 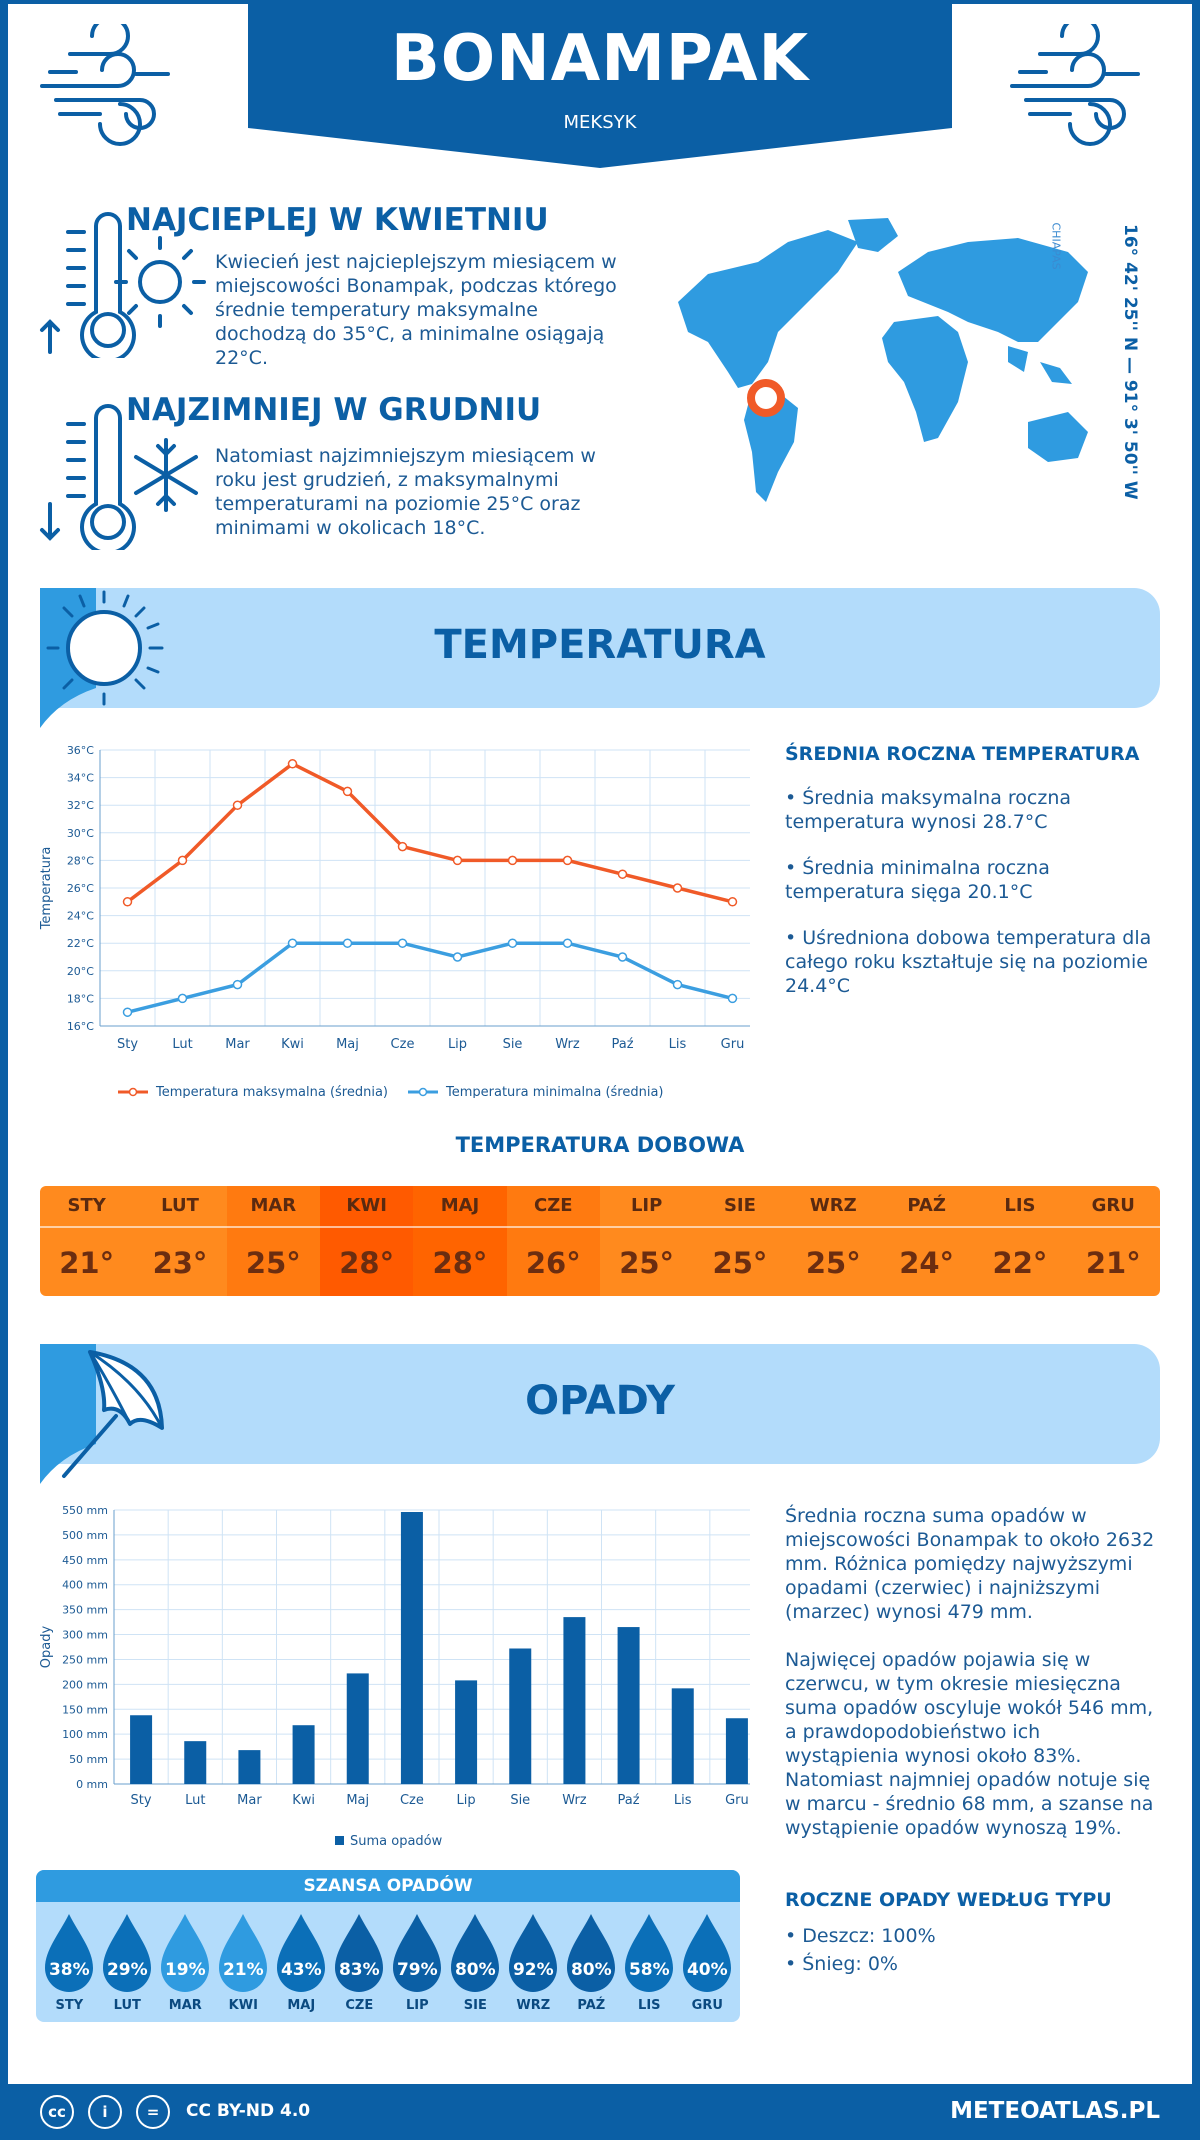 What do you see at coordinates (460, 1241) in the screenshot?
I see `daily-temperature-cell: MAJ 28°` at bounding box center [460, 1241].